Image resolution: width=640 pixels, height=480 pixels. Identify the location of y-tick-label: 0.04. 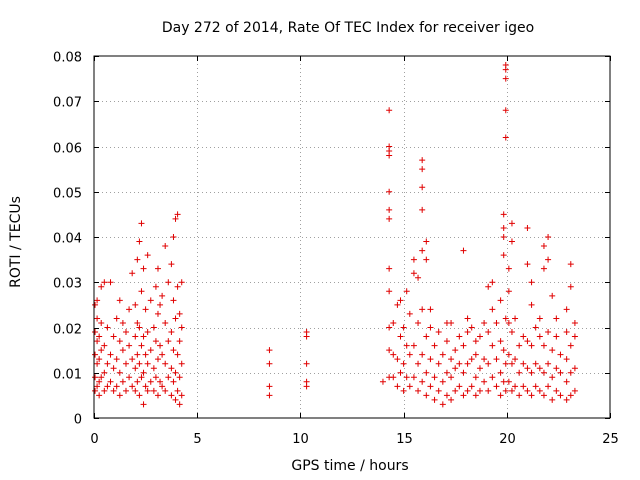
(67, 239).